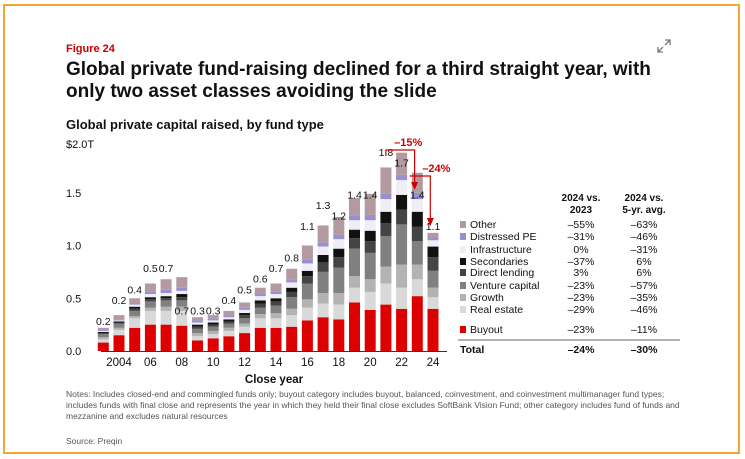  Describe the element at coordinates (417, 195) in the screenshot. I see `bar-total-label: 1.4` at that location.